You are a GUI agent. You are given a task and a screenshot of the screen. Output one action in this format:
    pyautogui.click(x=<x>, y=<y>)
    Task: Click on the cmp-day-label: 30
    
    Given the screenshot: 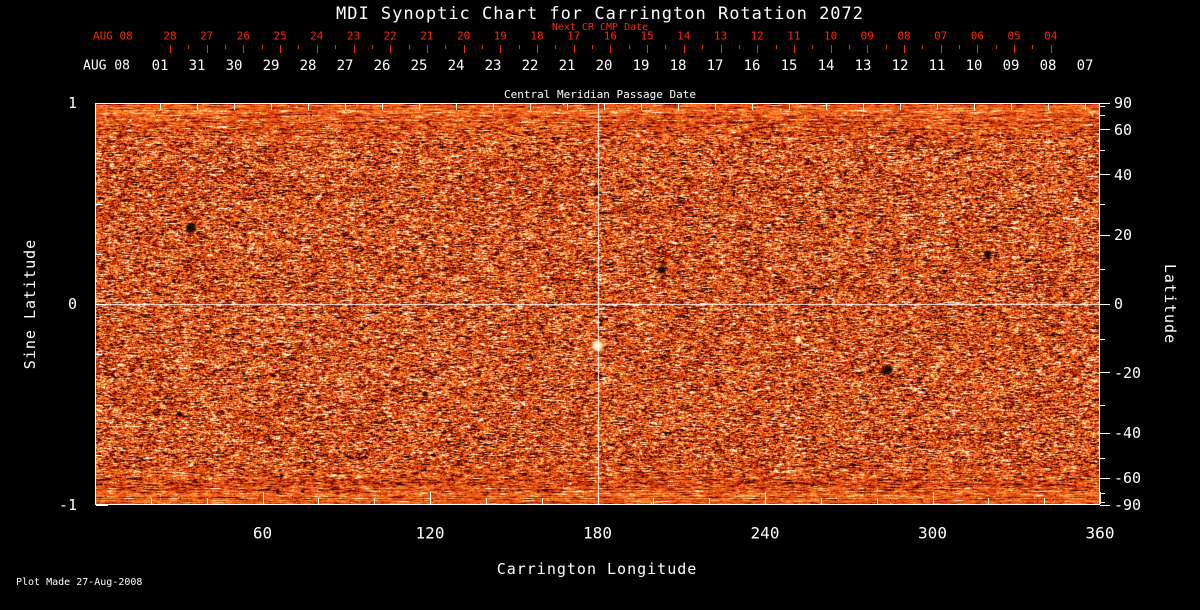 What is the action you would take?
    pyautogui.click(x=234, y=66)
    